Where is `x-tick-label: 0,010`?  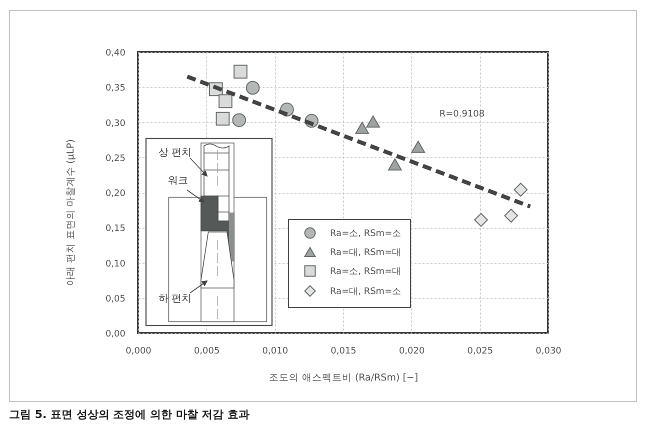
x-tick-label: 0,010 is located at coordinates (275, 351).